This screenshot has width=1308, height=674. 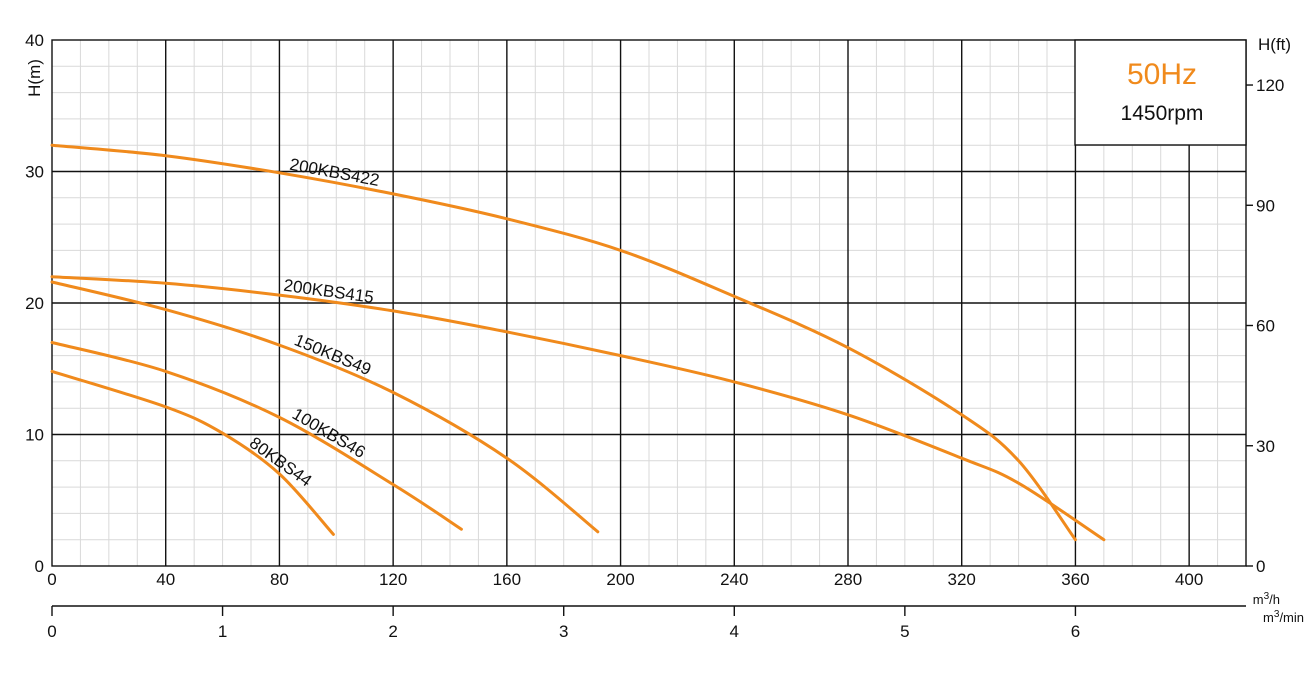 I want to click on x-axis-secondary-ticks: 0 1 2 3 4 5 6, so click(x=563, y=623).